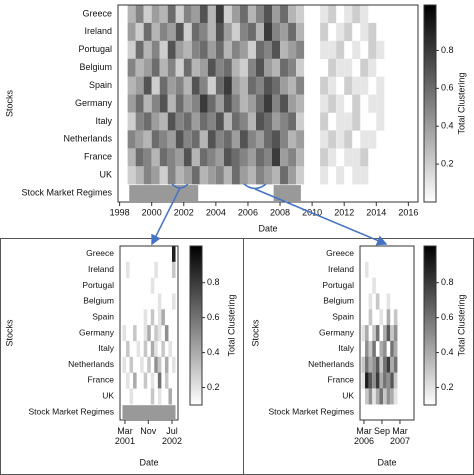  Describe the element at coordinates (213, 317) in the screenshot. I see `colorbar-tick-label: 0.6` at that location.